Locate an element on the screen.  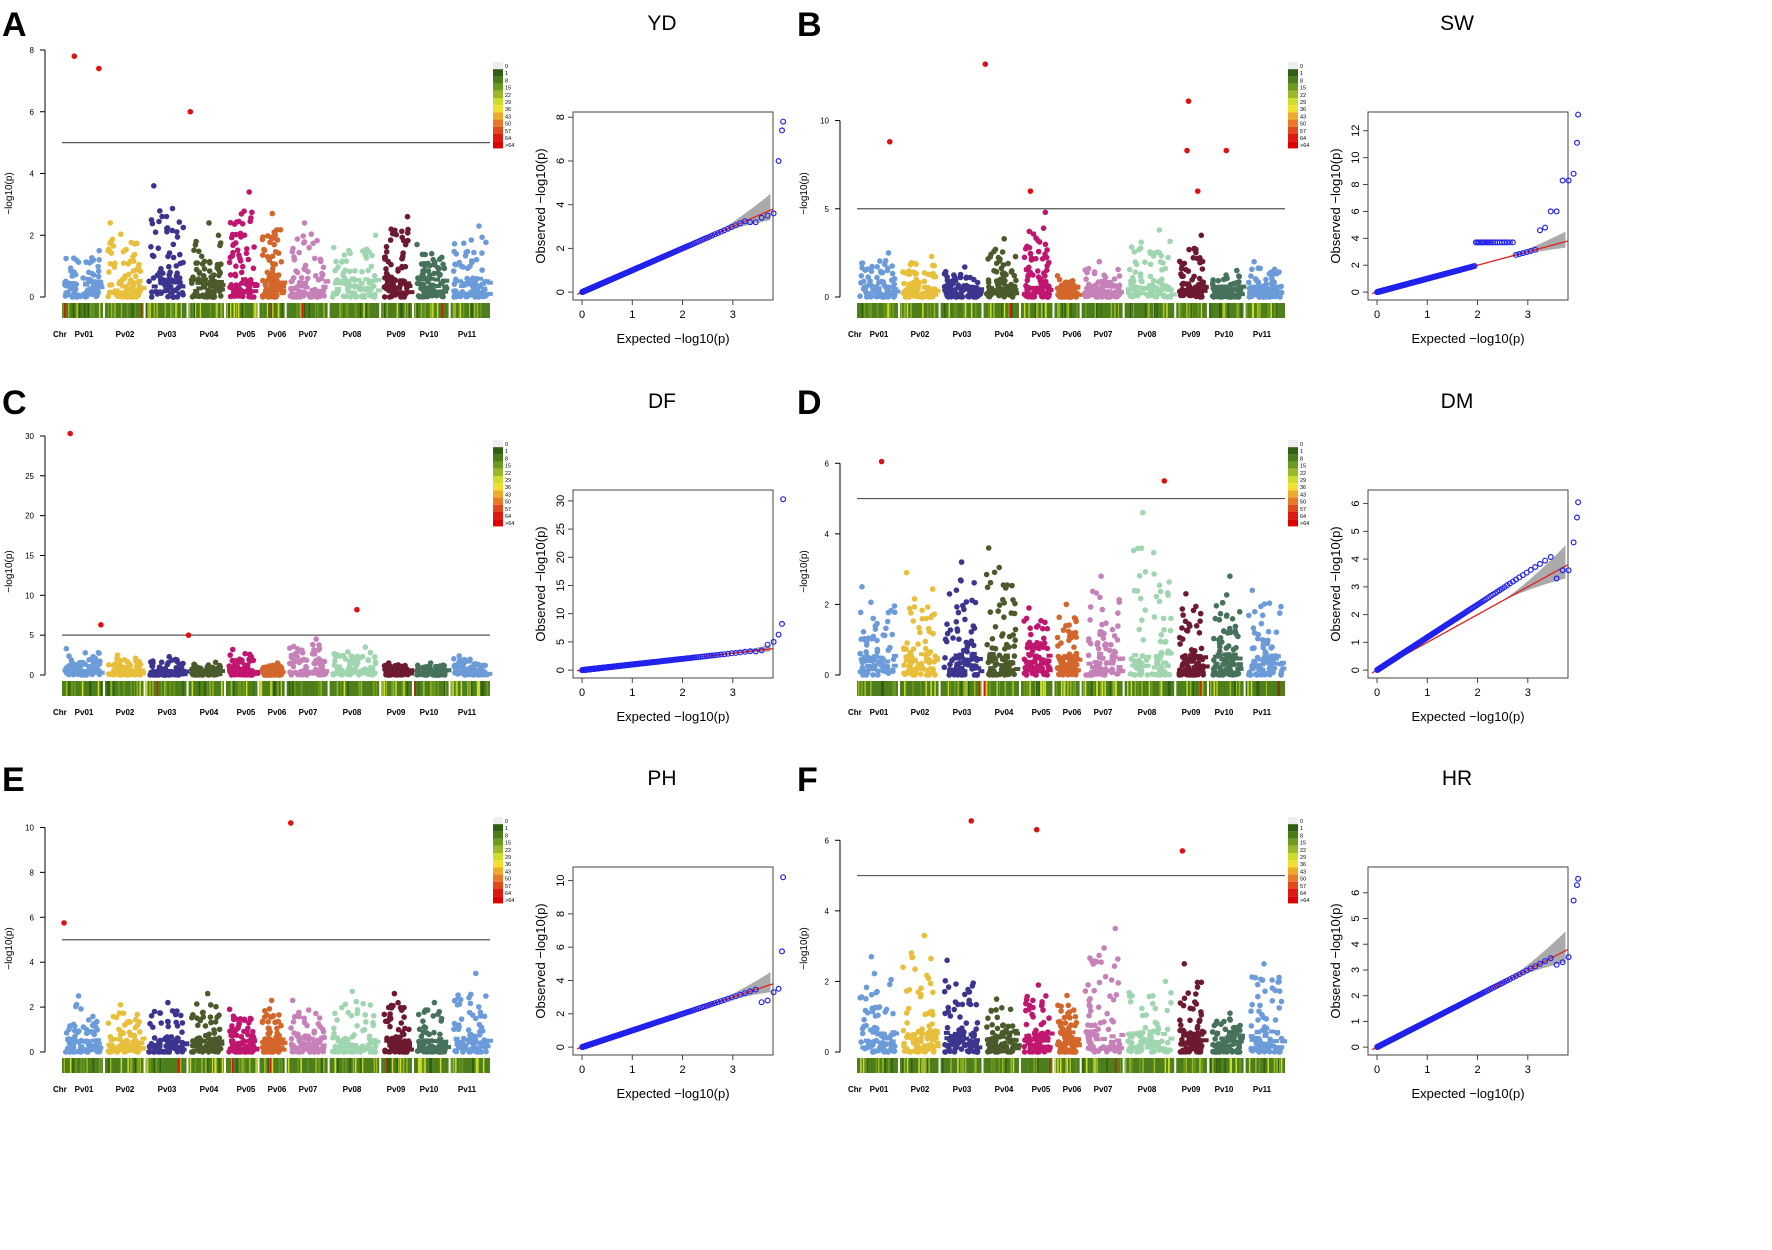
snp-density-band is located at coordinates (431, 688).